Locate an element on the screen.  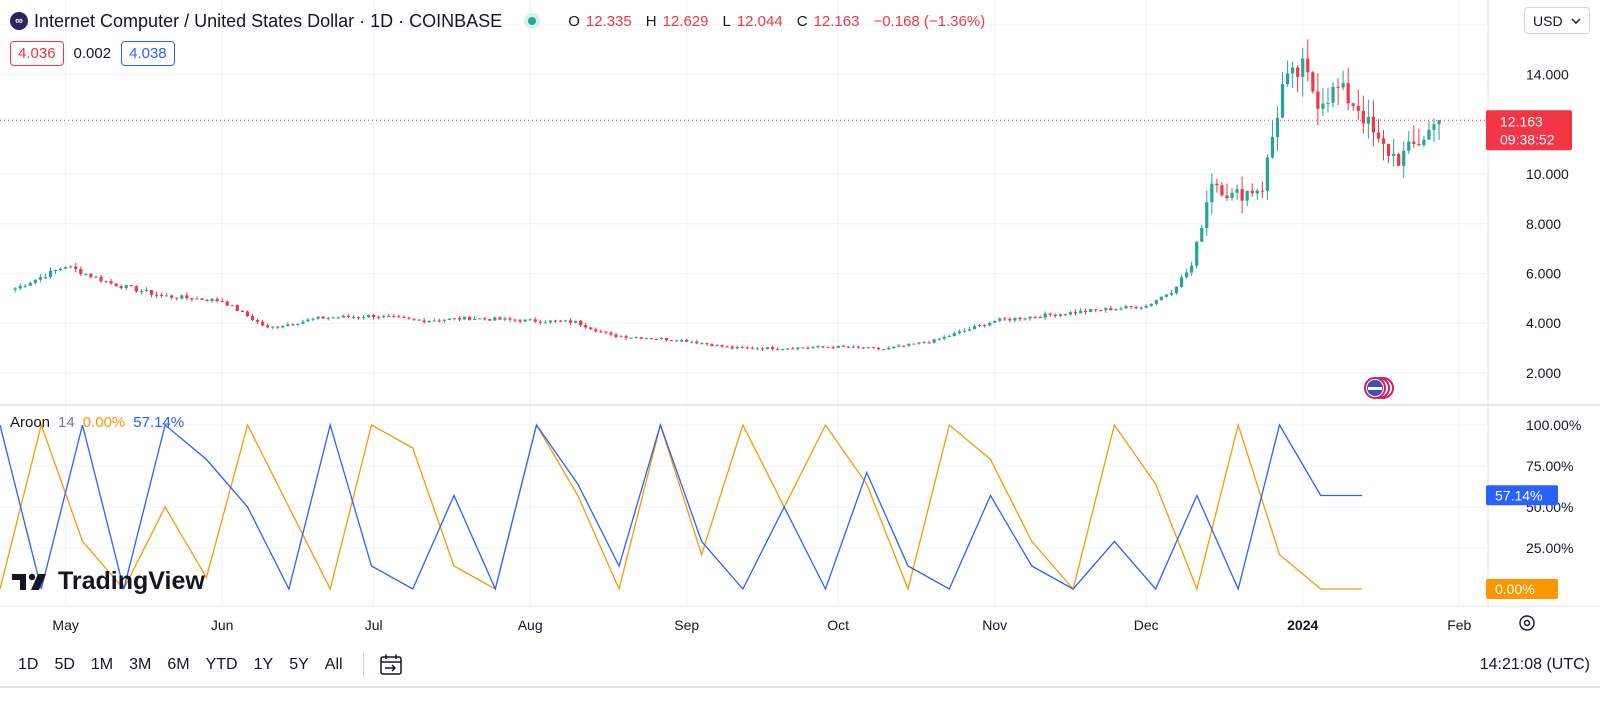
range-ytd-button: YTD is located at coordinates (221, 664).